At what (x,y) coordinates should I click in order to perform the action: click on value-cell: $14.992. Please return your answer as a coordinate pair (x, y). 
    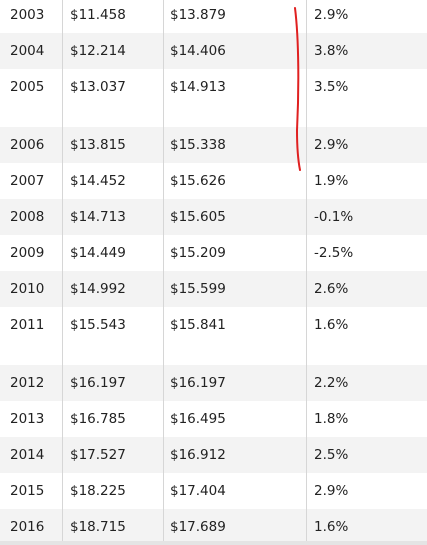
    Looking at the image, I should click on (98, 289).